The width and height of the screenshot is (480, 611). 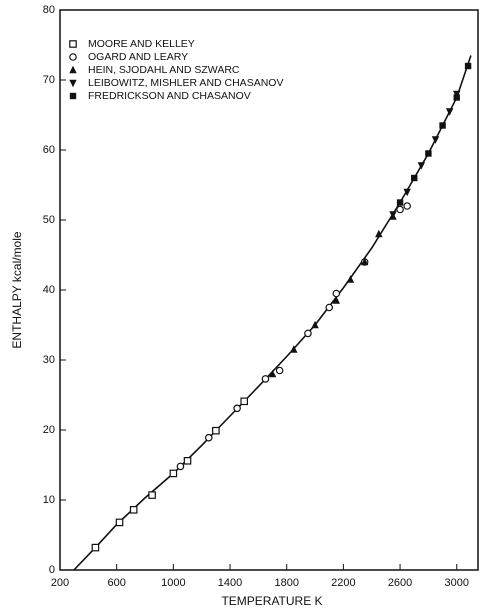 What do you see at coordinates (400, 583) in the screenshot?
I see `x-tick-label: 2600` at bounding box center [400, 583].